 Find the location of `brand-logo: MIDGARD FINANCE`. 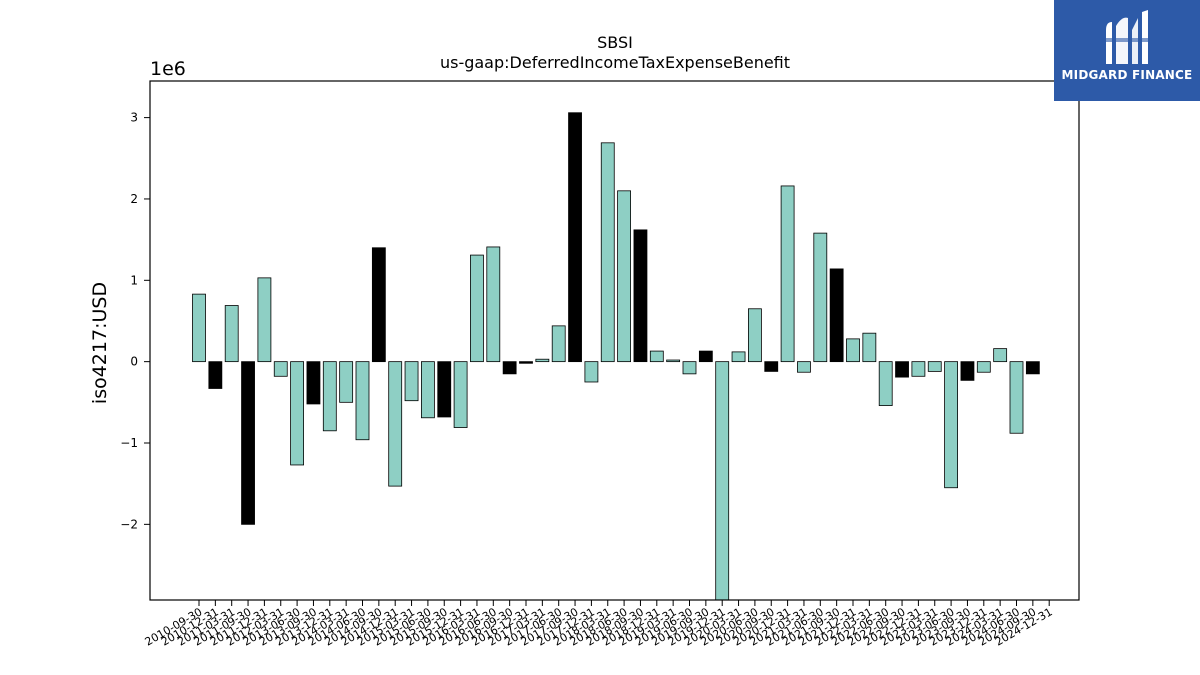

brand-logo: MIDGARD FINANCE is located at coordinates (1127, 50).